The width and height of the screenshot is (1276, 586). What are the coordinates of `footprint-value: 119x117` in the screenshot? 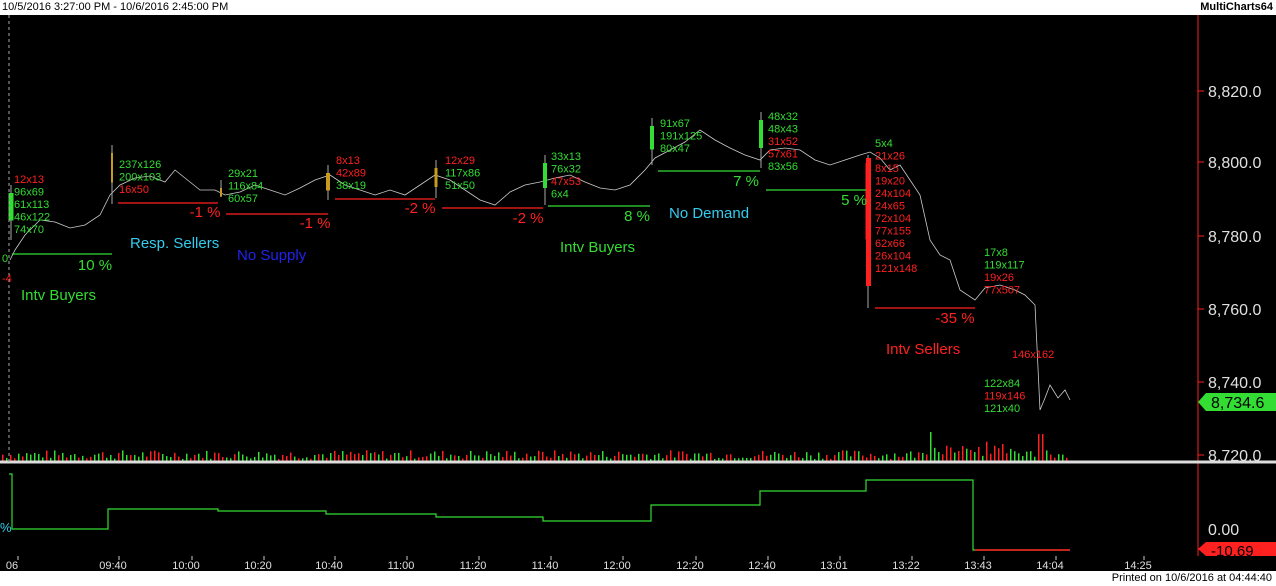 It's located at (1004, 266).